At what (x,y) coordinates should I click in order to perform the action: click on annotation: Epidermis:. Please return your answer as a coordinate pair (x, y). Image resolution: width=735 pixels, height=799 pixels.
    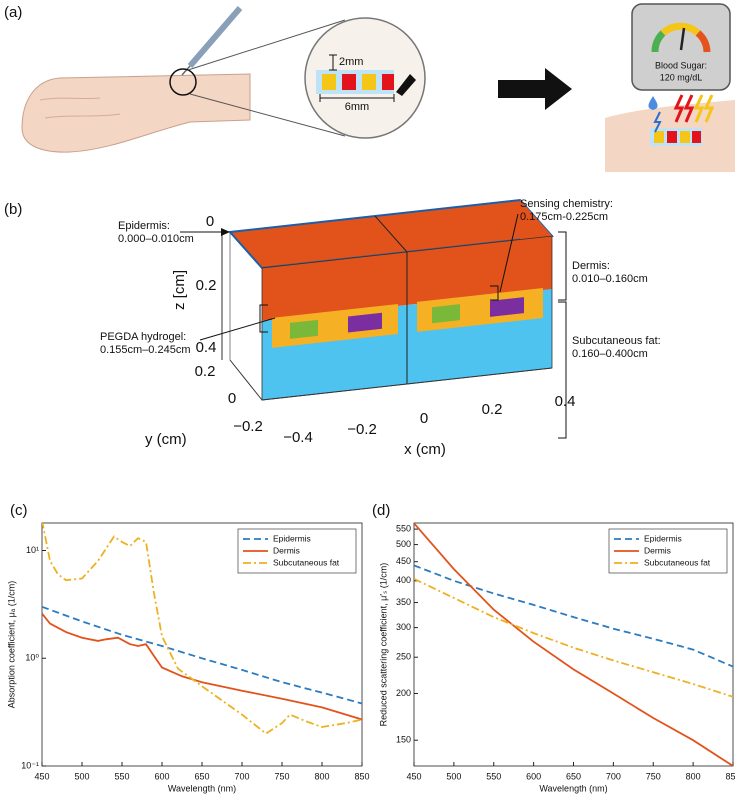
    Looking at the image, I should click on (144, 226).